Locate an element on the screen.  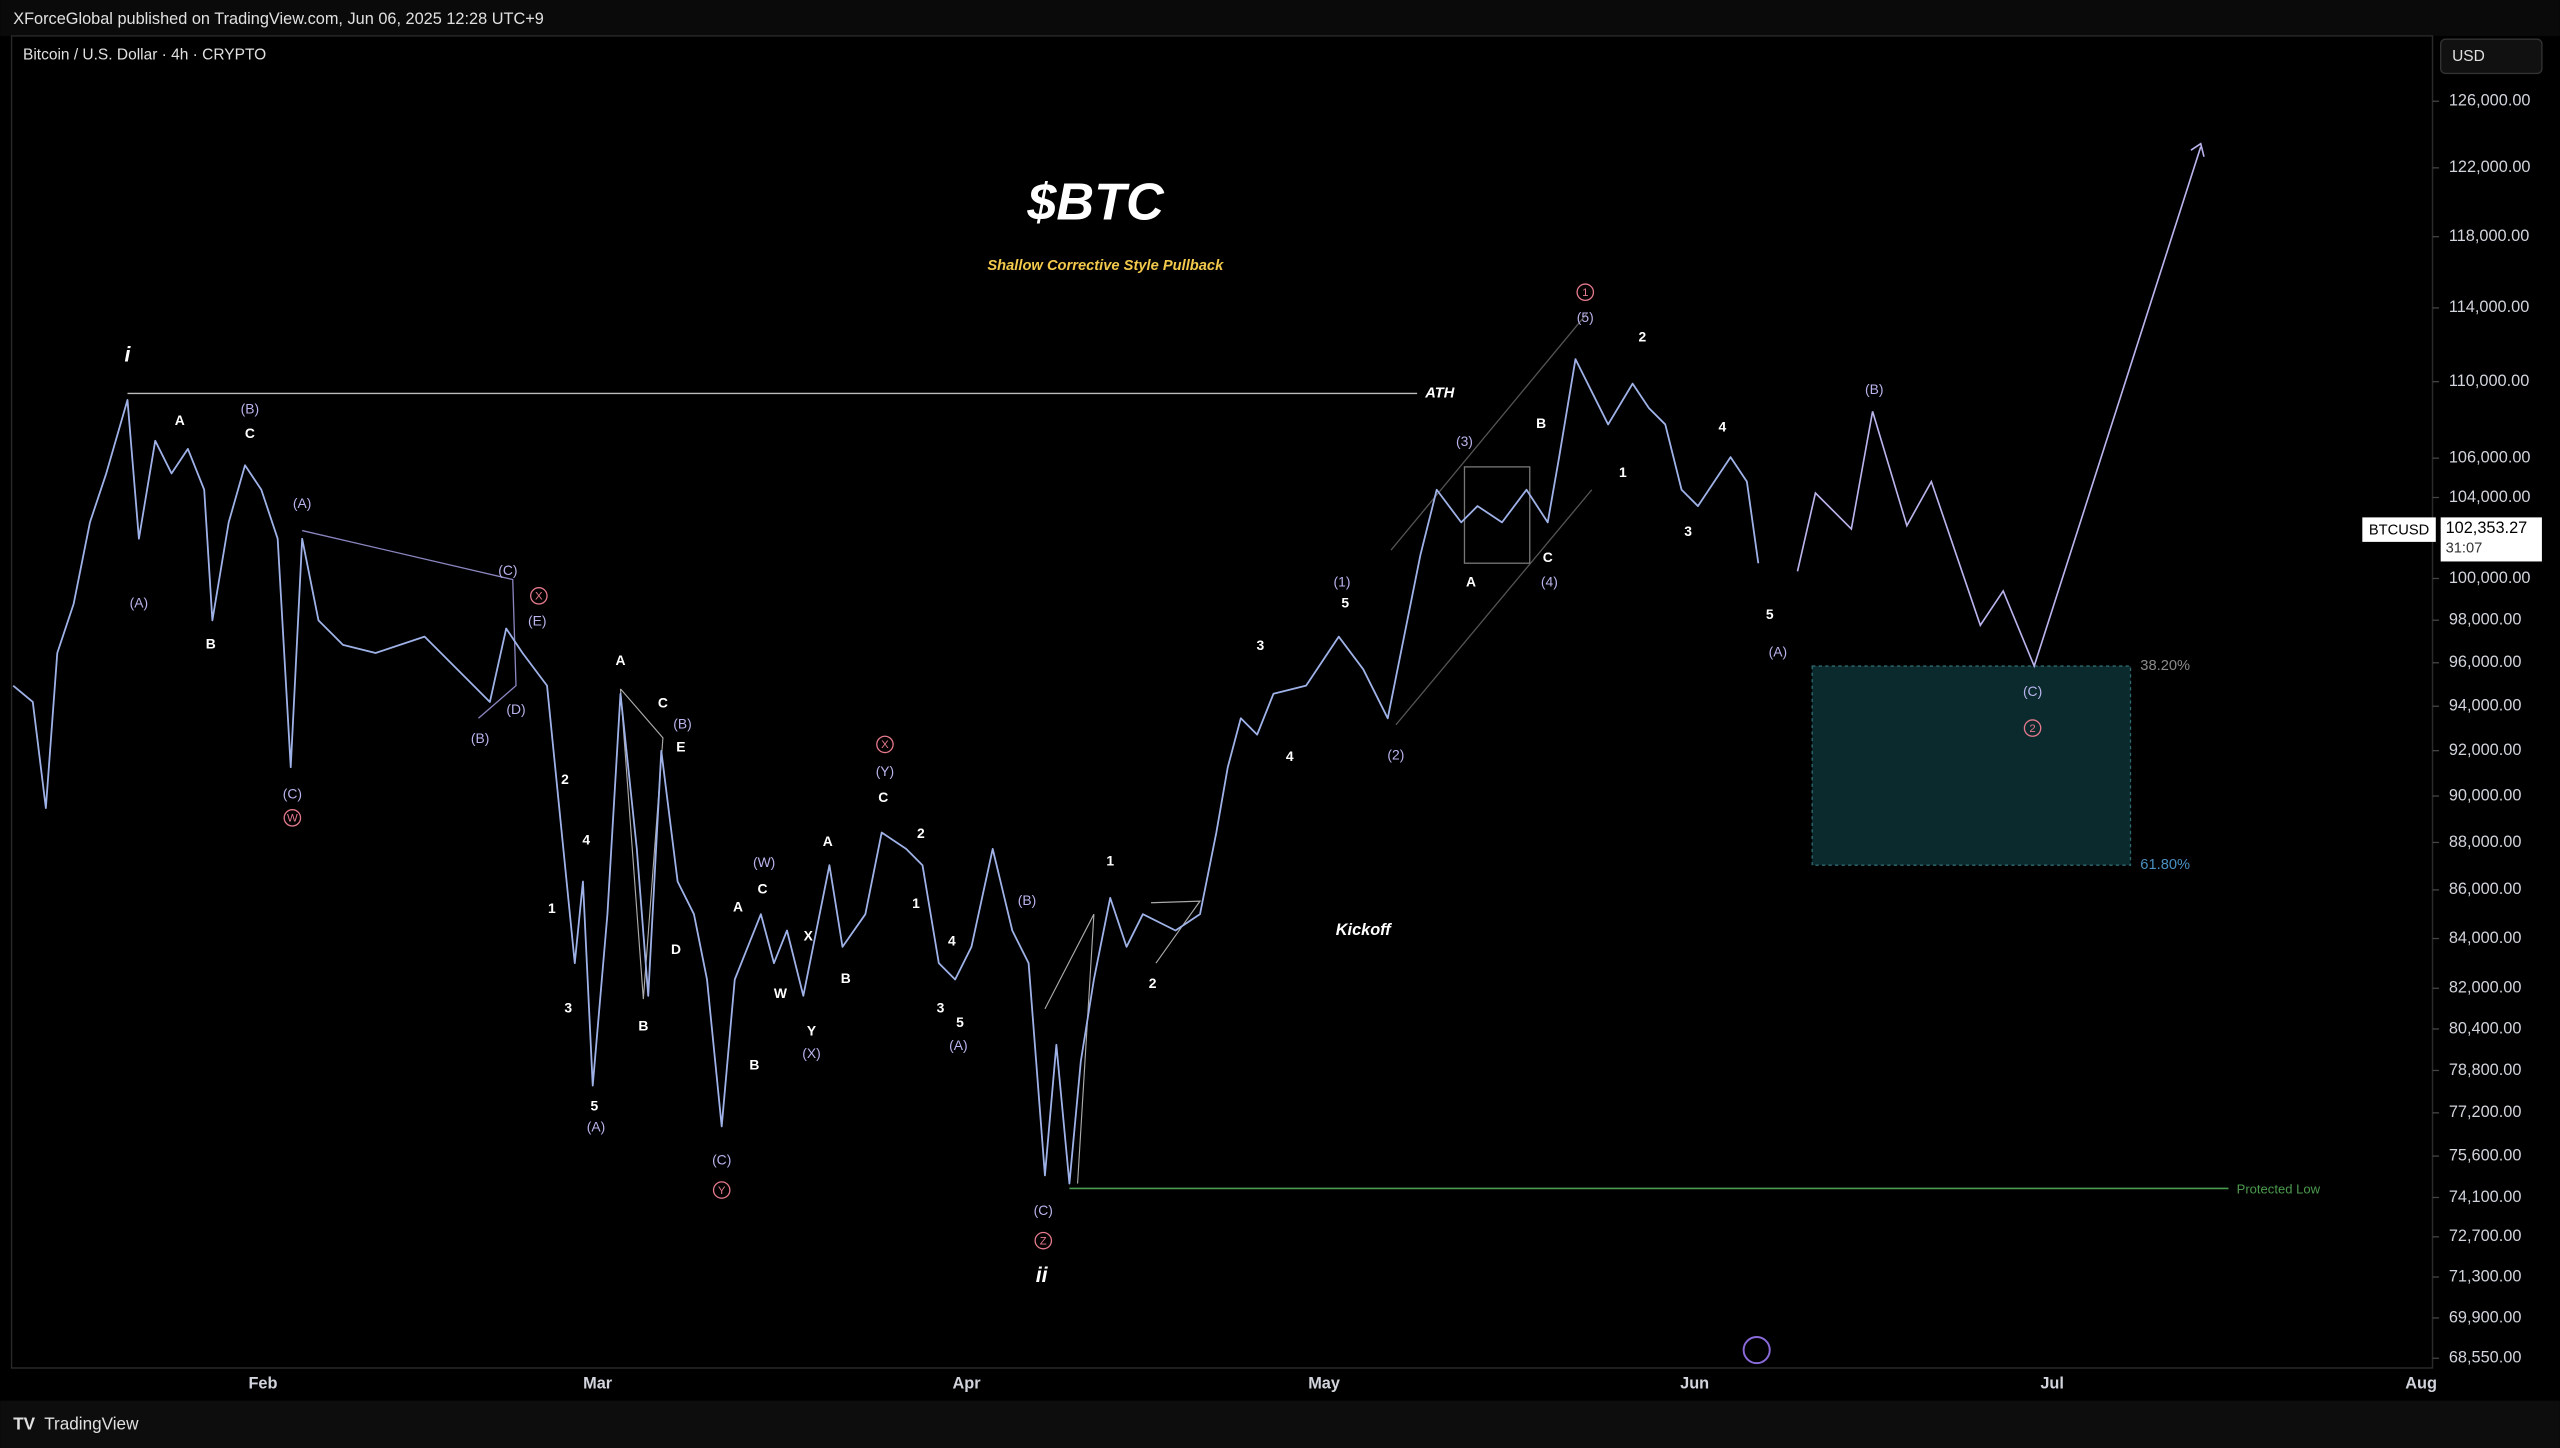
y-tick-label: 86,000.00 is located at coordinates (2485, 889).